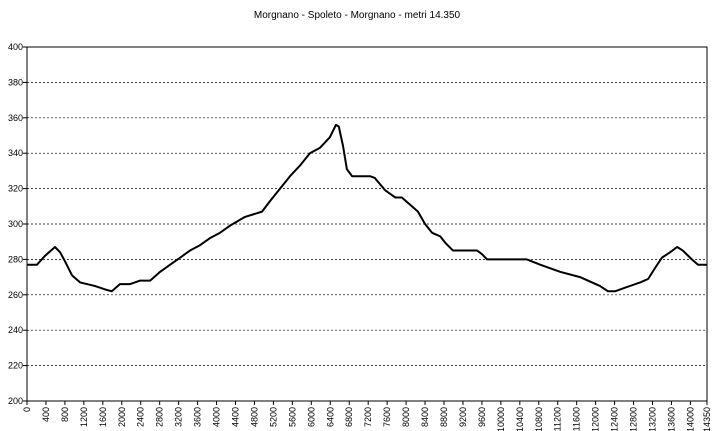 The image size is (714, 431). Describe the element at coordinates (65, 414) in the screenshot. I see `x-tick-label: 800` at that location.